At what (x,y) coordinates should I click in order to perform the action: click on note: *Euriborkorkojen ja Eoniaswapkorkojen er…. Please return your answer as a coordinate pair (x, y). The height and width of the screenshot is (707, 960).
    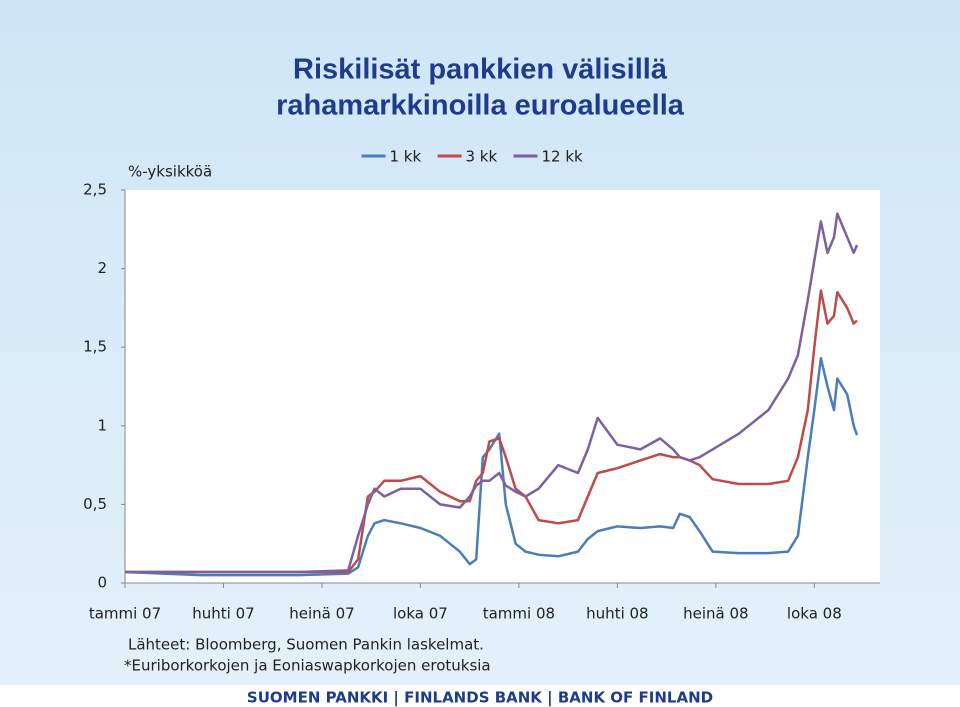
    Looking at the image, I should click on (307, 666).